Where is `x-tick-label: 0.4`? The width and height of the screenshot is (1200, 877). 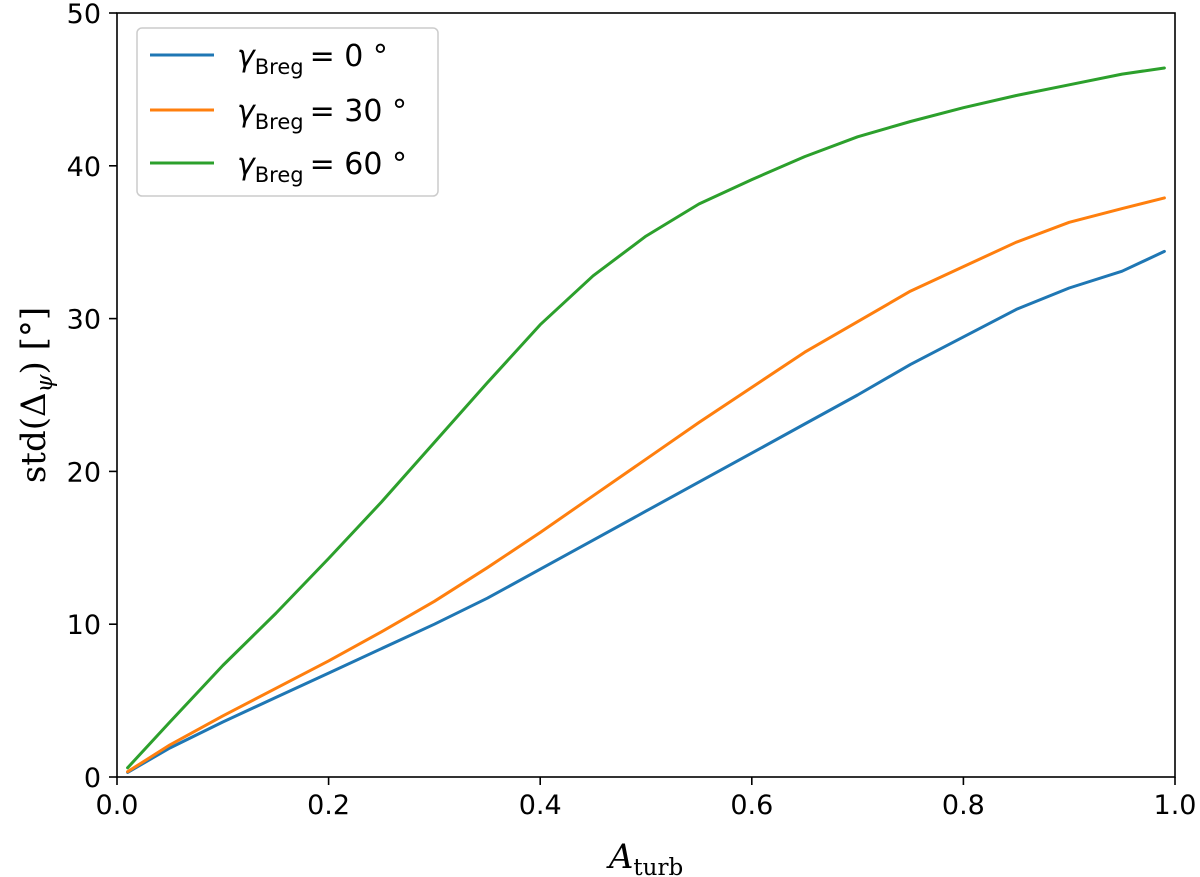 x-tick-label: 0.4 is located at coordinates (540, 805).